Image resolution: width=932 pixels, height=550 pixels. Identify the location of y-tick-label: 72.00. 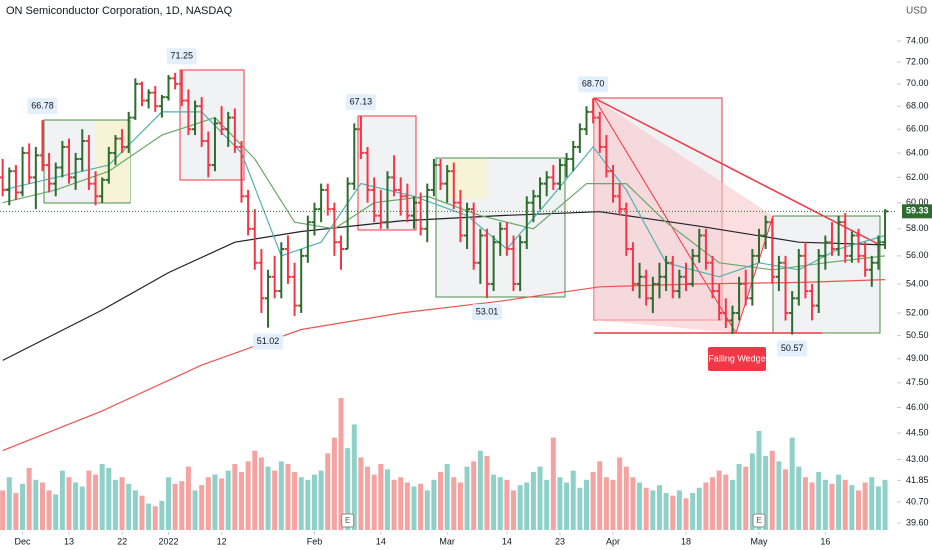
(917, 61).